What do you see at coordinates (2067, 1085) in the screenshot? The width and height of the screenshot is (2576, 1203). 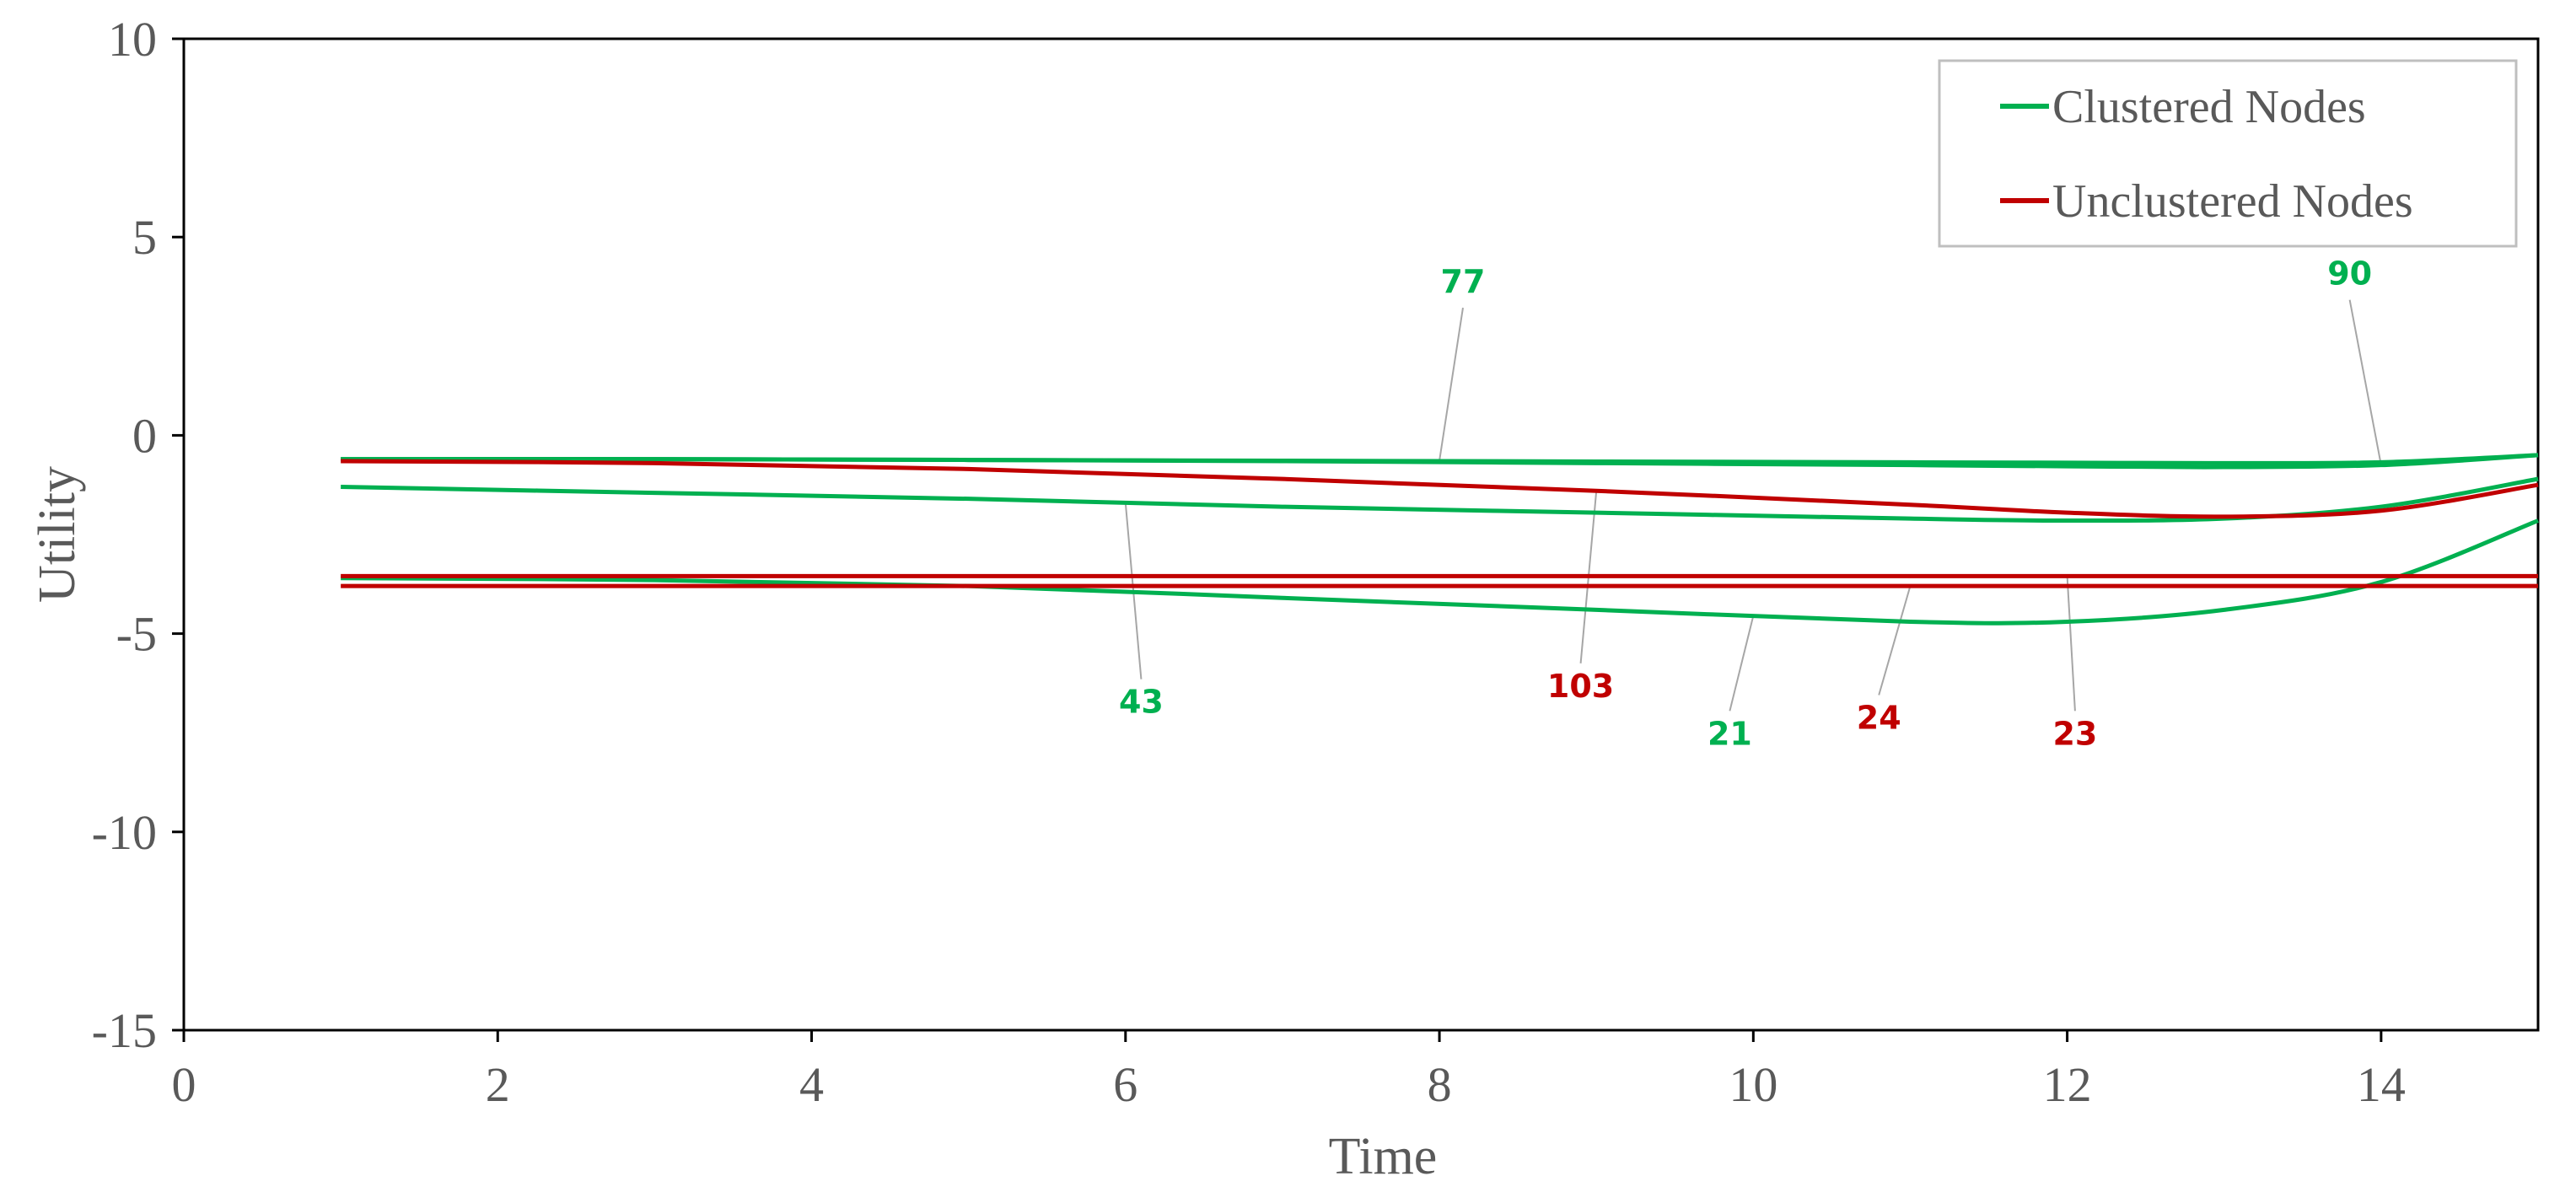 I see `x-tick-label: 12` at bounding box center [2067, 1085].